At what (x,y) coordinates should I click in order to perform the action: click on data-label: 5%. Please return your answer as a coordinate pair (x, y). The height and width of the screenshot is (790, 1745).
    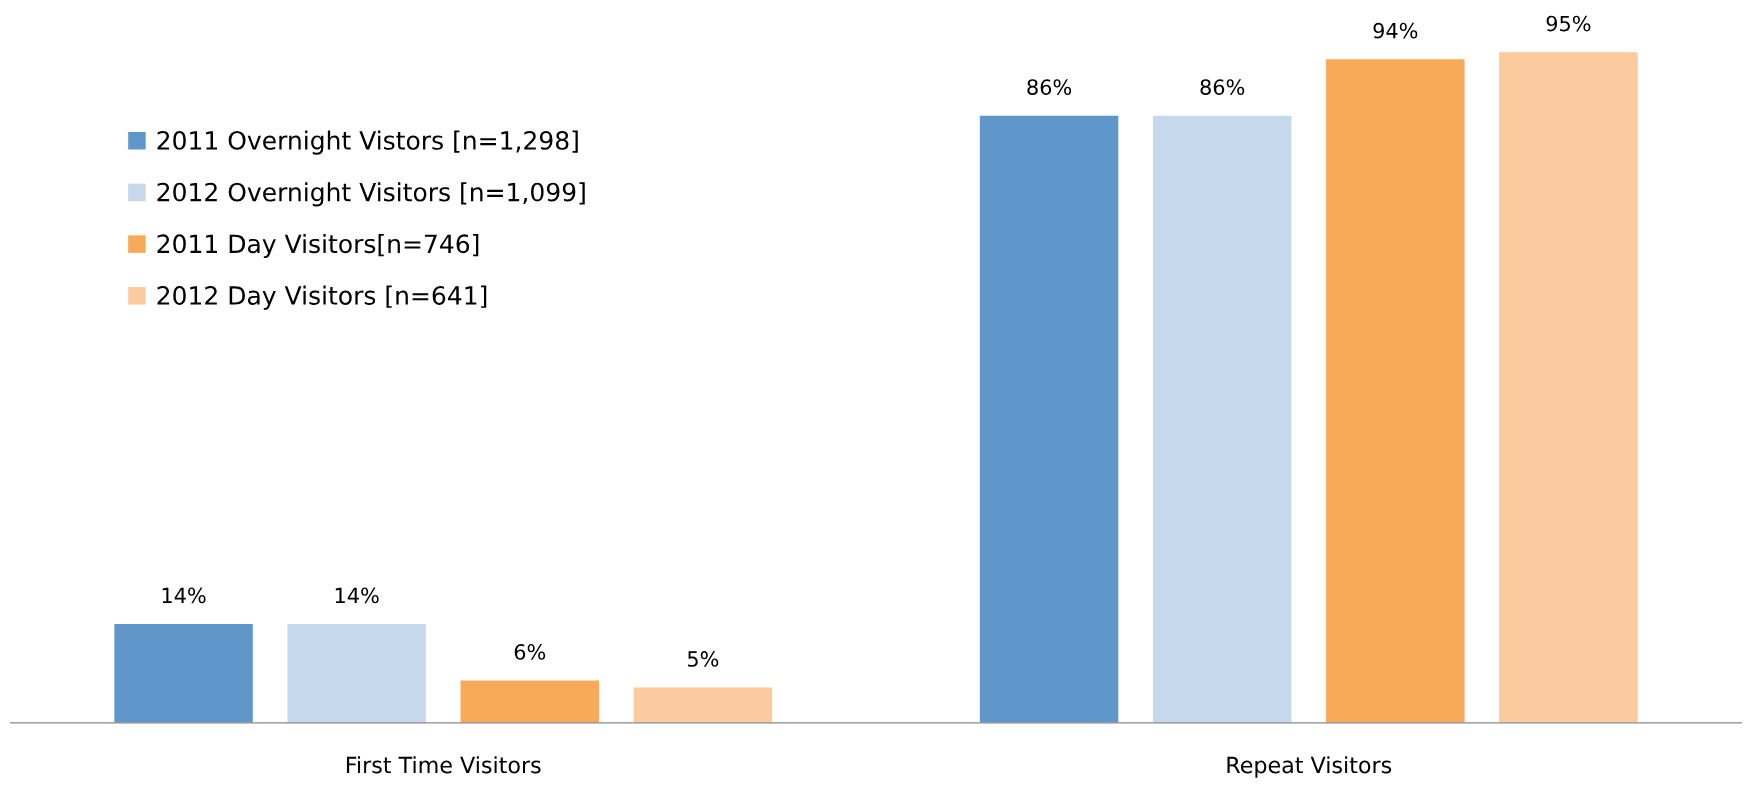
    Looking at the image, I should click on (703, 659).